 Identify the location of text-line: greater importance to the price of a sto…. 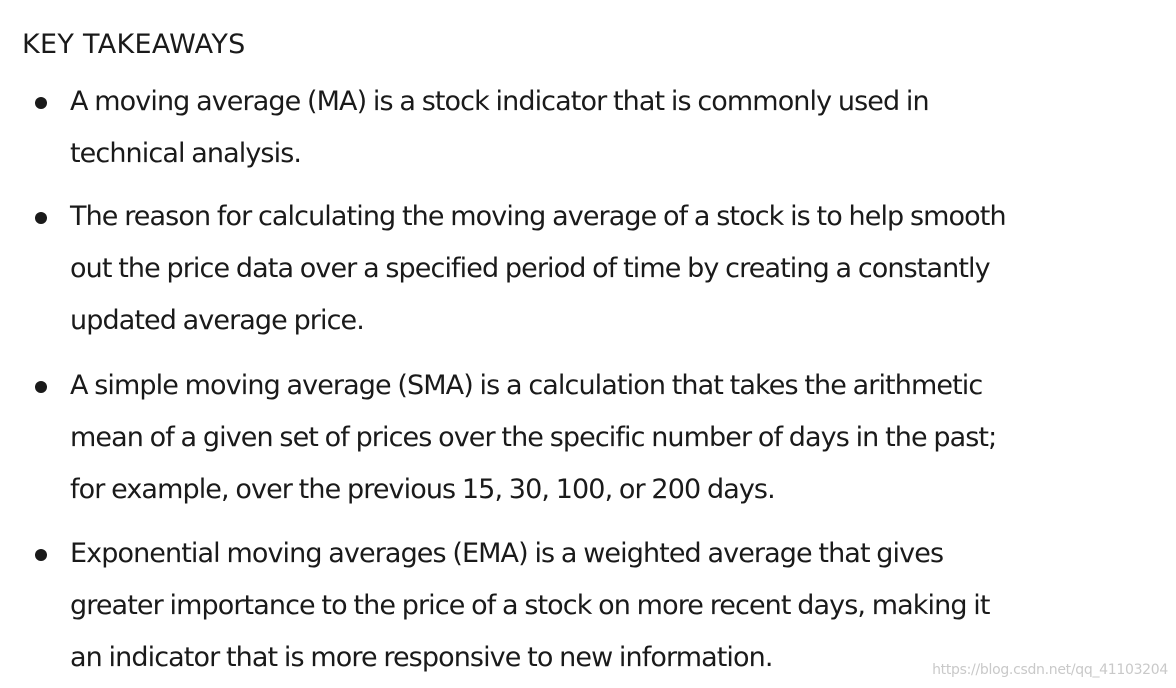
(530, 605).